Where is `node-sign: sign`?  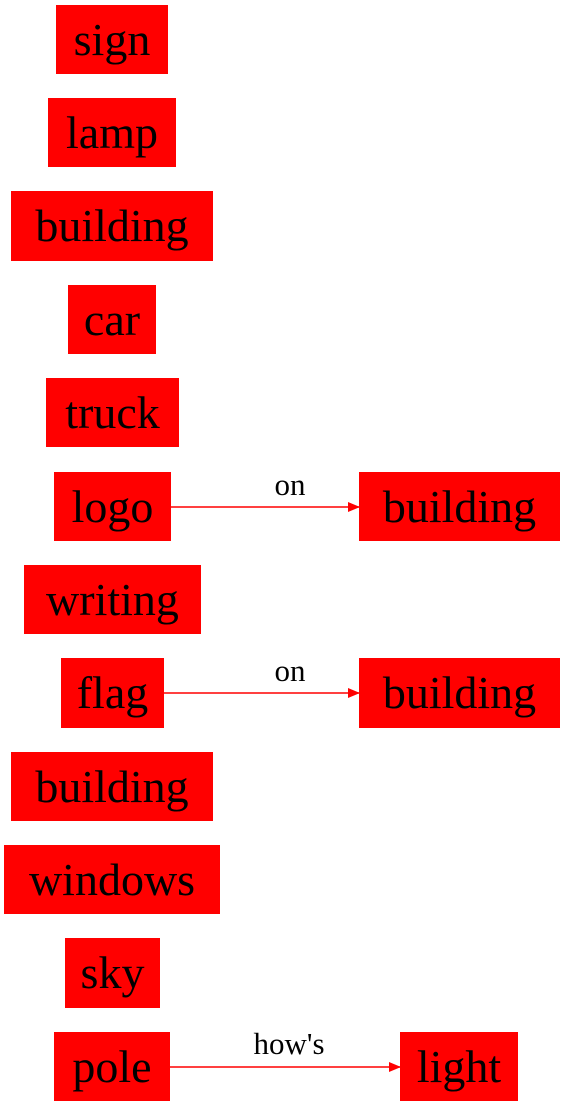
node-sign: sign is located at coordinates (112, 39).